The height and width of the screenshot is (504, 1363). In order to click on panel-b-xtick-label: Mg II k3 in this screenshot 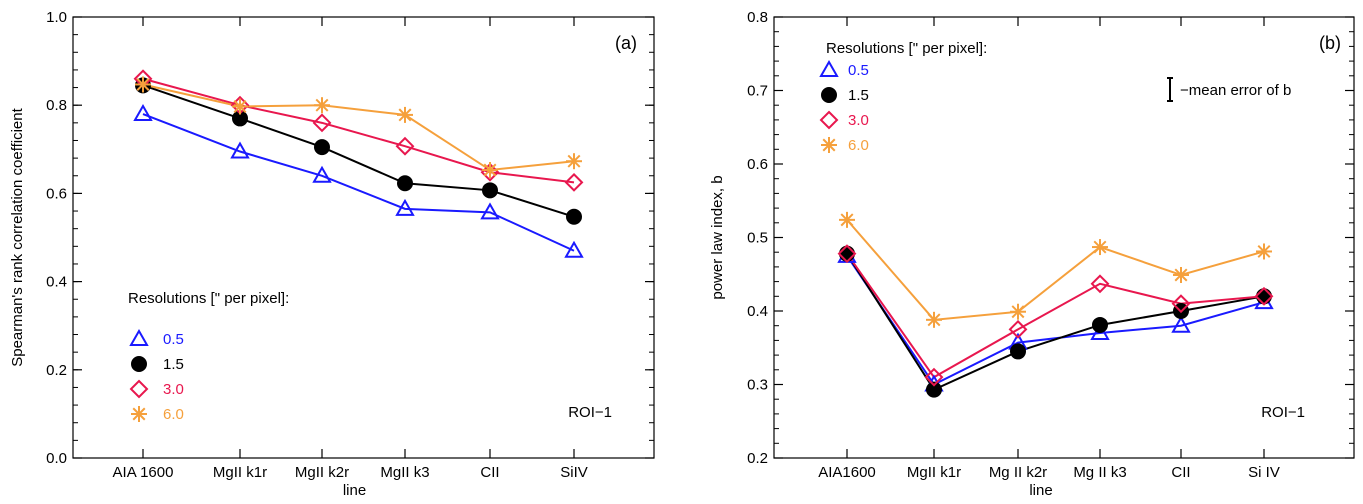, I will do `click(1099, 472)`.